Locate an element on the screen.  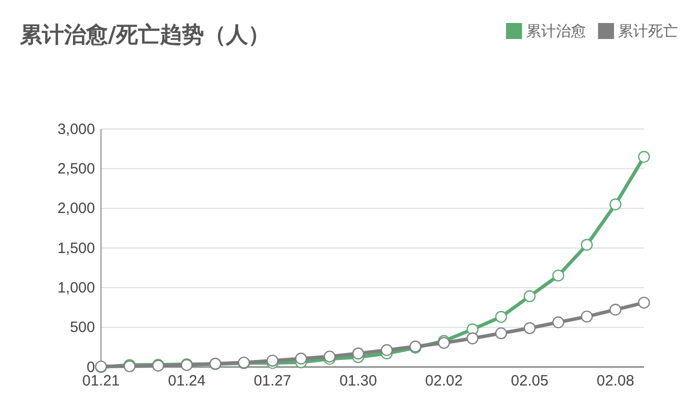
y-tick-label: 1,000 is located at coordinates (76, 287).